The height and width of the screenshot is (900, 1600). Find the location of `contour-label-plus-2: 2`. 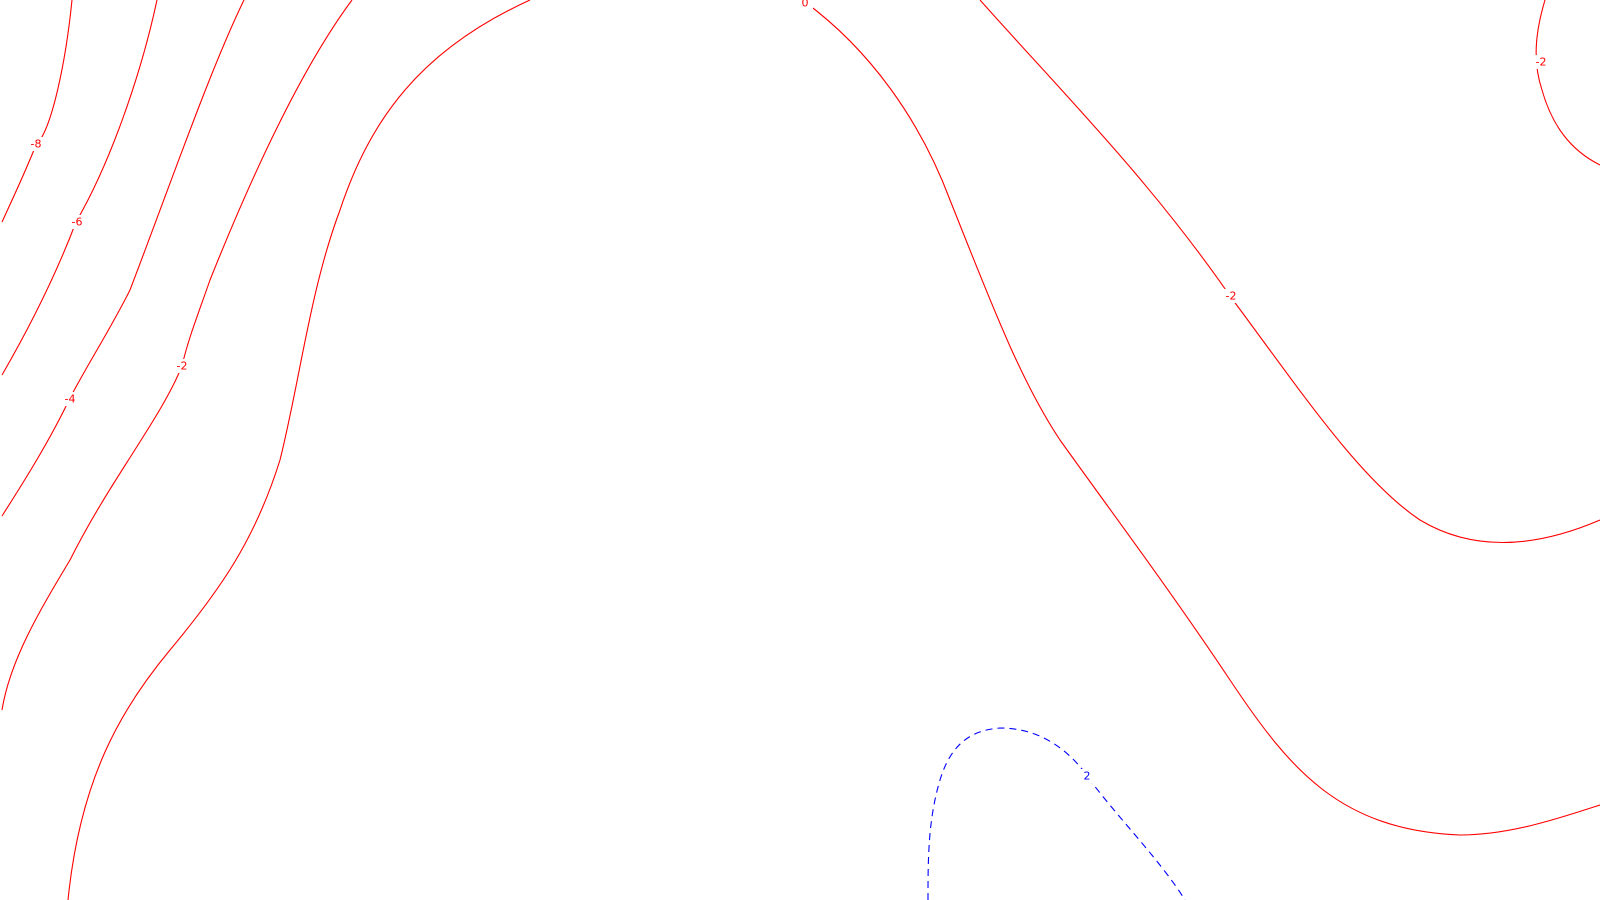

contour-label-plus-2: 2 is located at coordinates (1087, 776).